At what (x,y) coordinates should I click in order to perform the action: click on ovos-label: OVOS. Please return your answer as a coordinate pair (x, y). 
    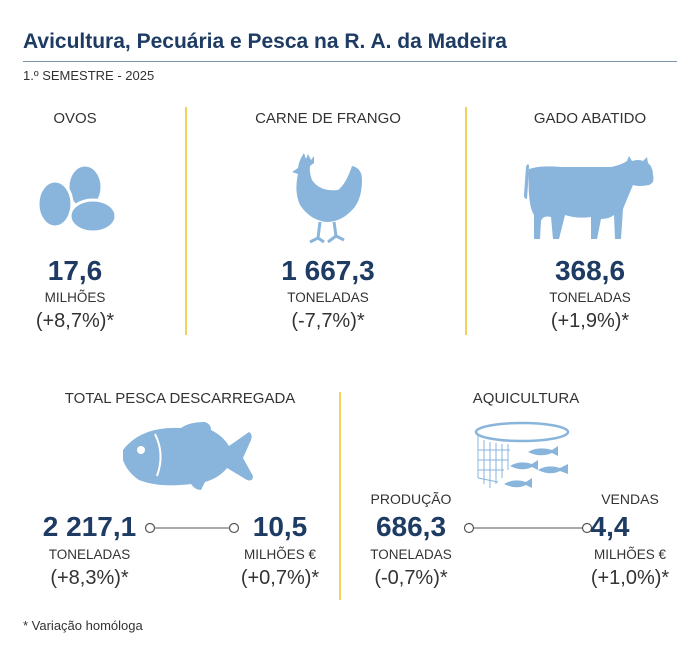
    Looking at the image, I should click on (75, 118).